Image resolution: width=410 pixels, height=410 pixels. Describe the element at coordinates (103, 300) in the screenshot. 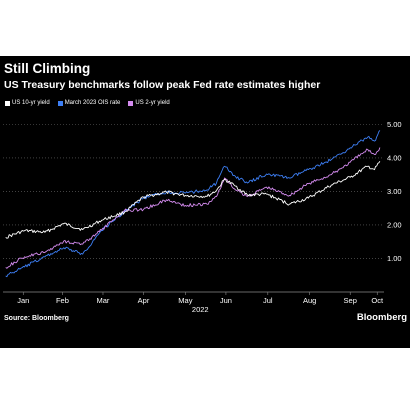

I see `x-tick-label: Mar` at that location.